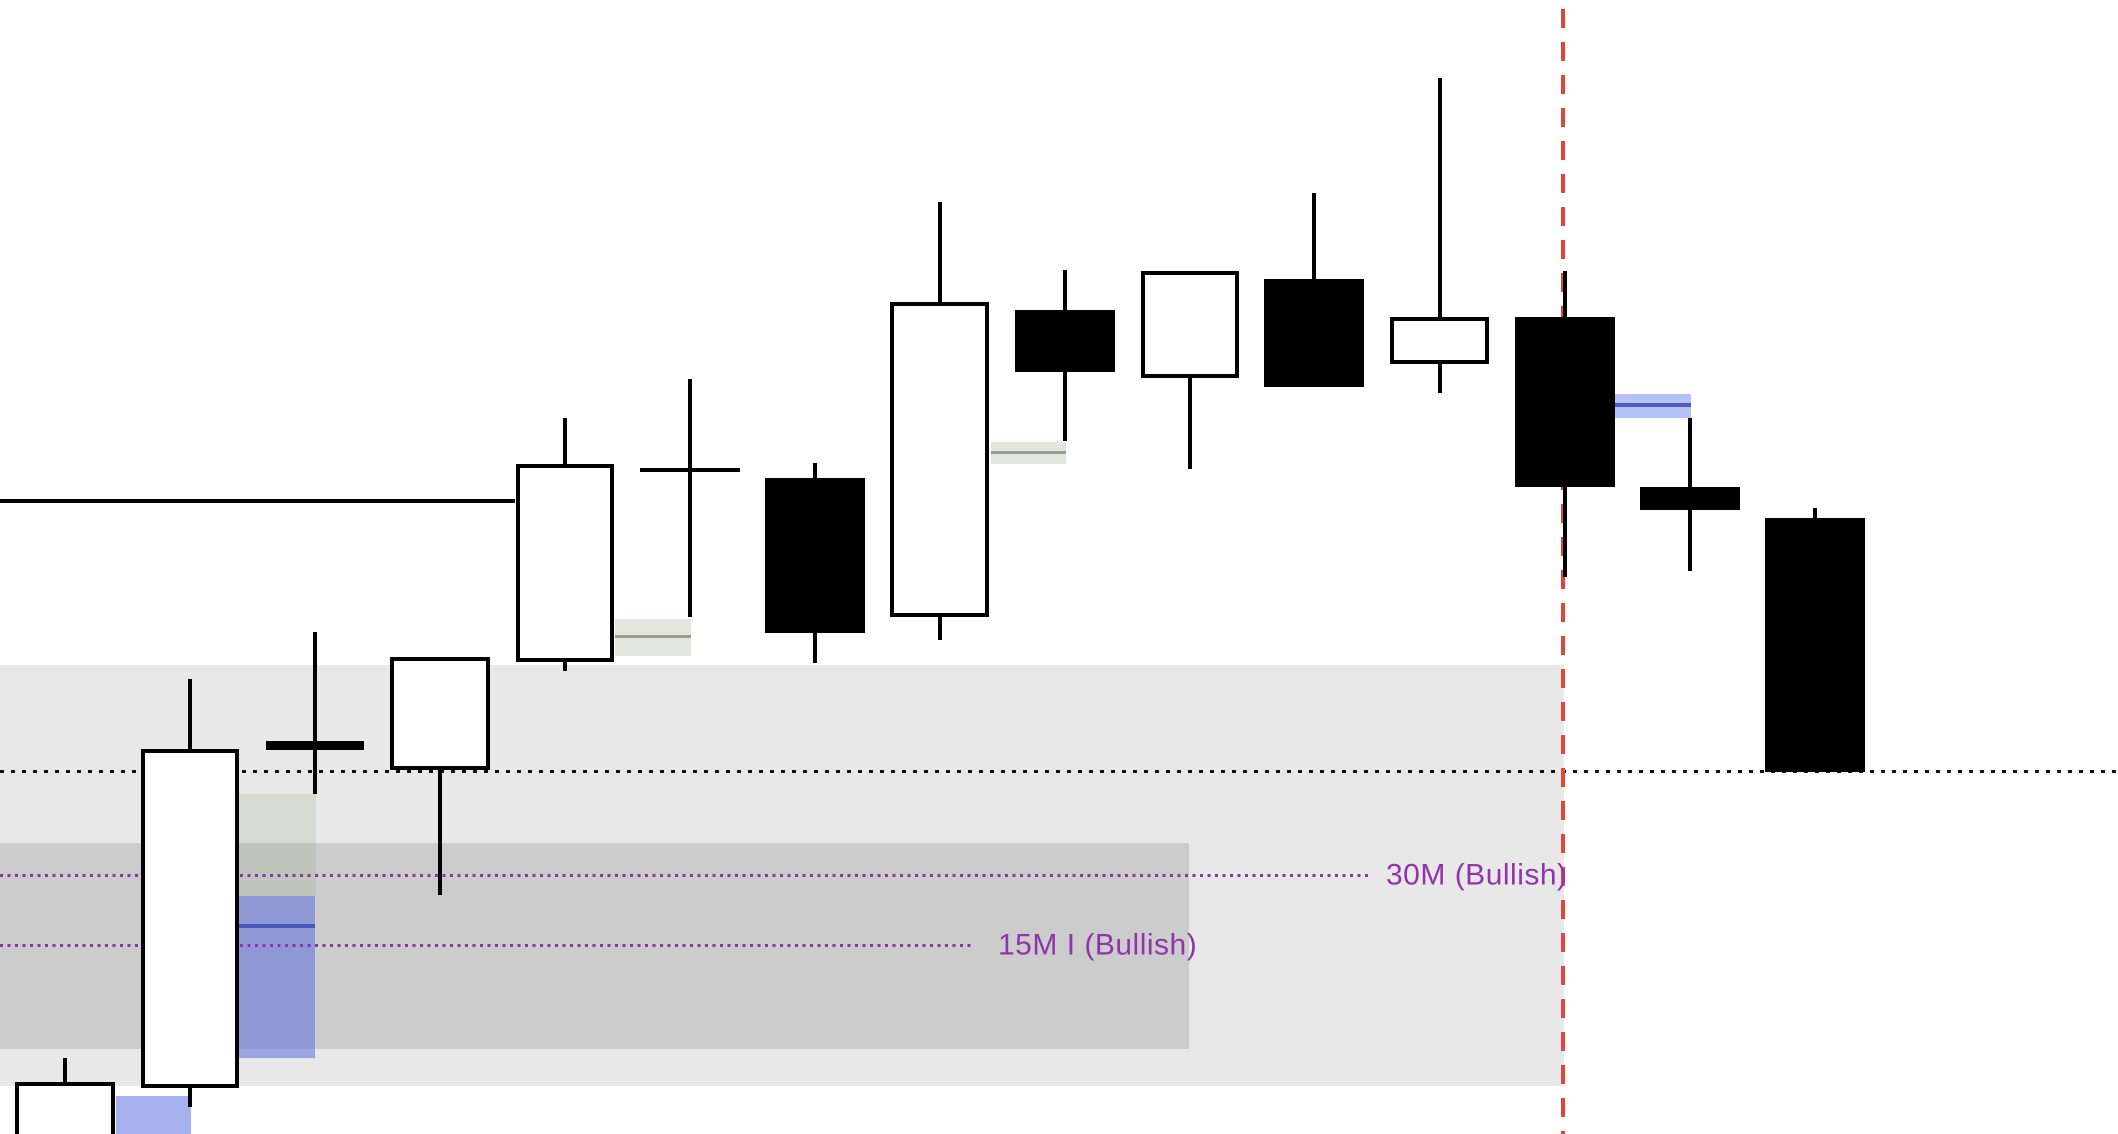 The height and width of the screenshot is (1134, 2118). Describe the element at coordinates (1439, 378) in the screenshot. I see `candle-12-lower-wick` at that location.